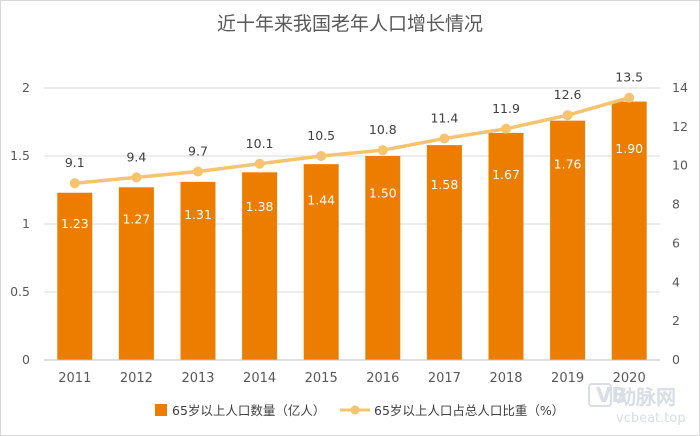 This screenshot has width=700, height=436. I want to click on right-tick-label: 12, so click(680, 126).